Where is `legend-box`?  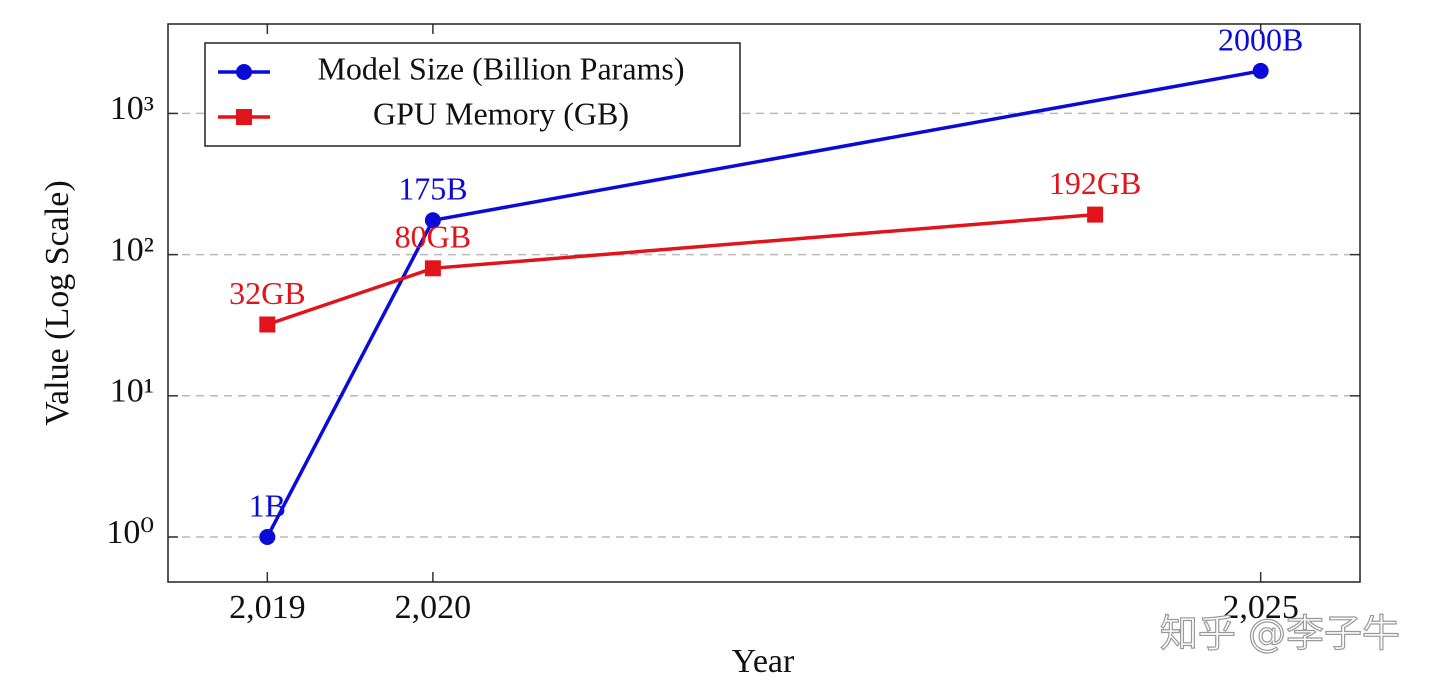 legend-box is located at coordinates (472, 94).